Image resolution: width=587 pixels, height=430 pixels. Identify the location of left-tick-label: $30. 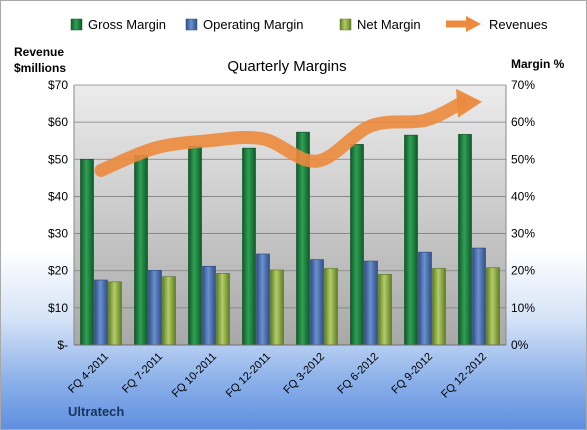
(58, 234).